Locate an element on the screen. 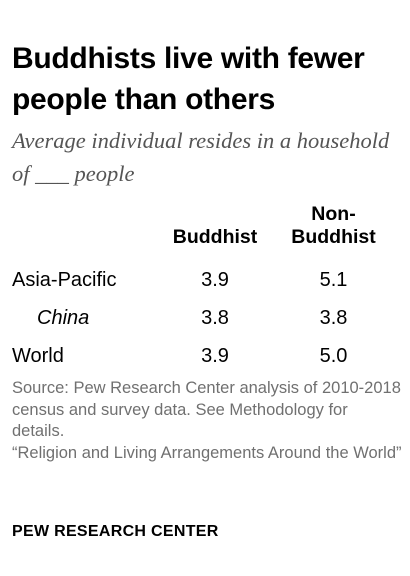 This screenshot has height=576, width=410. row-label-header is located at coordinates (83, 232).